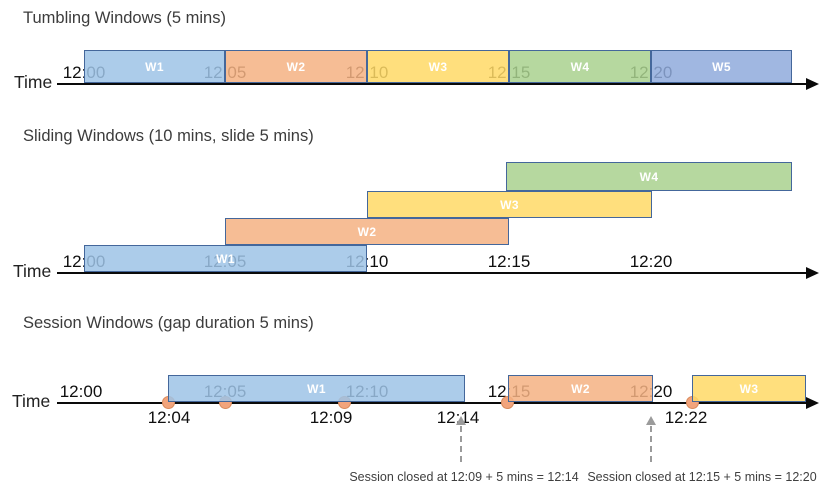 The image size is (829, 498). Describe the element at coordinates (81, 391) in the screenshot. I see `session-tick-12-00: 12:00` at that location.